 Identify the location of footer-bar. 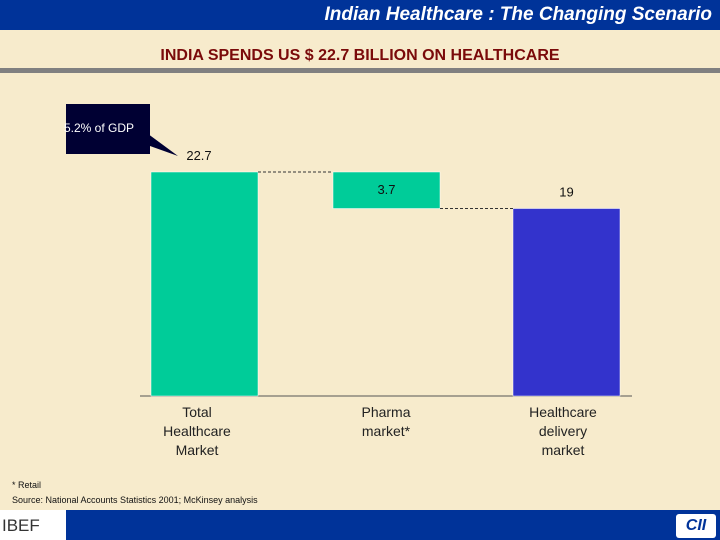
(393, 525).